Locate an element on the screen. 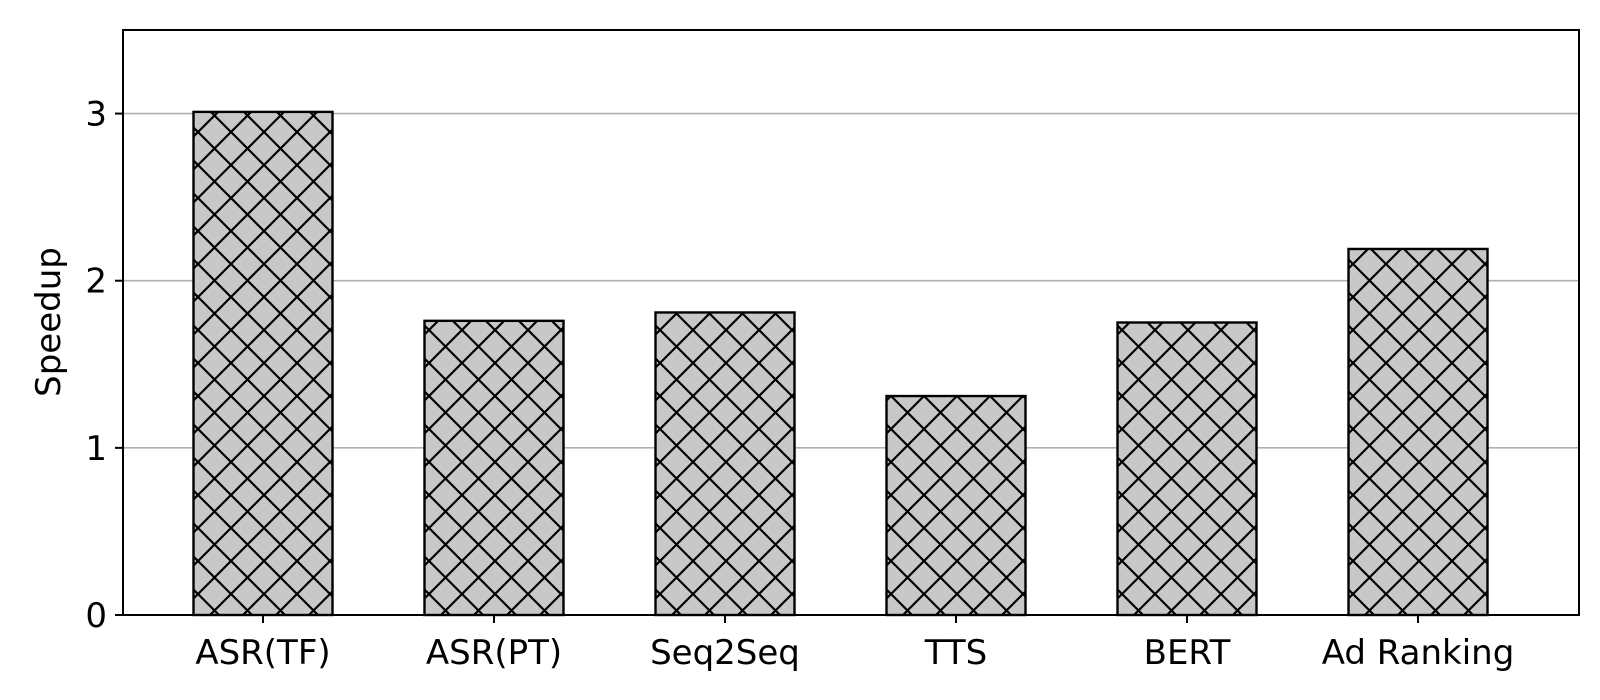  x-tick-label: TTS is located at coordinates (956, 653).